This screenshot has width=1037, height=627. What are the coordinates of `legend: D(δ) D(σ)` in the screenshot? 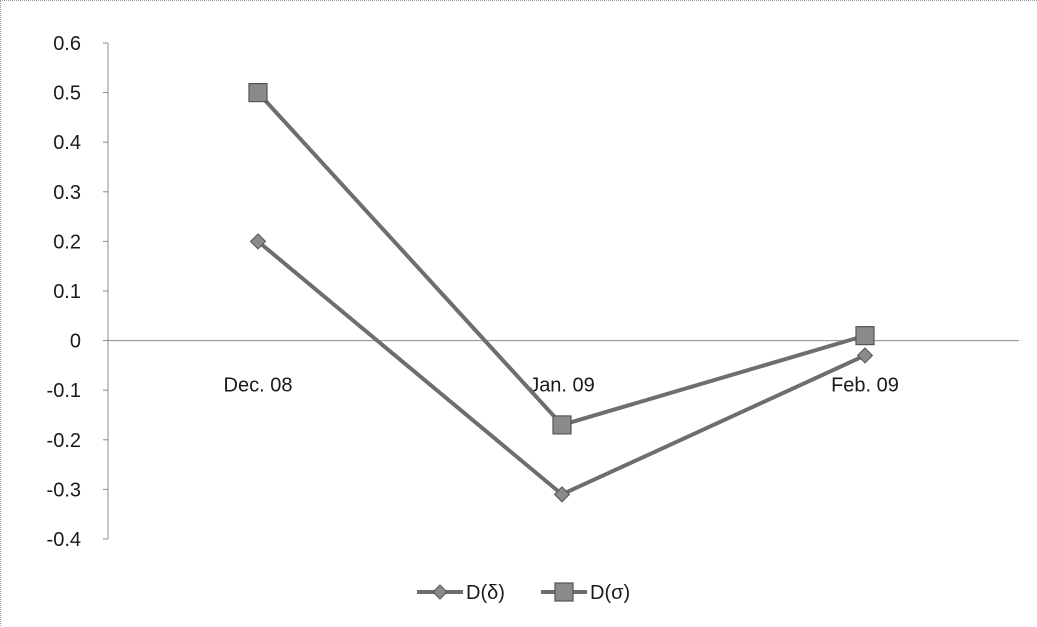 It's located at (523, 593).